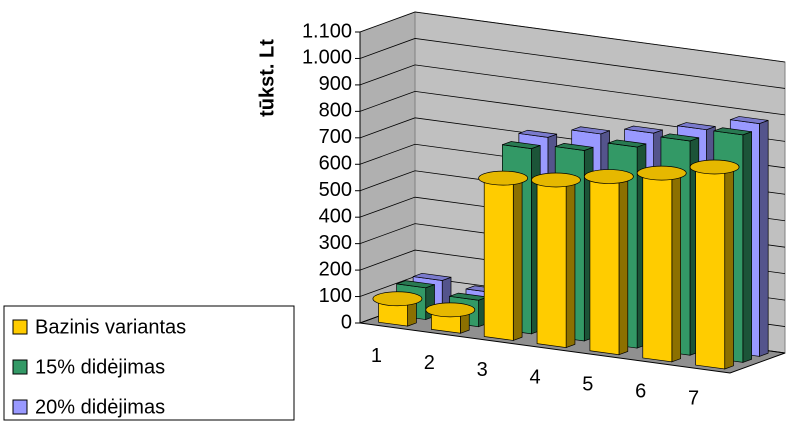 This screenshot has height=423, width=805. I want to click on x-tick-label: 5, so click(587, 384).